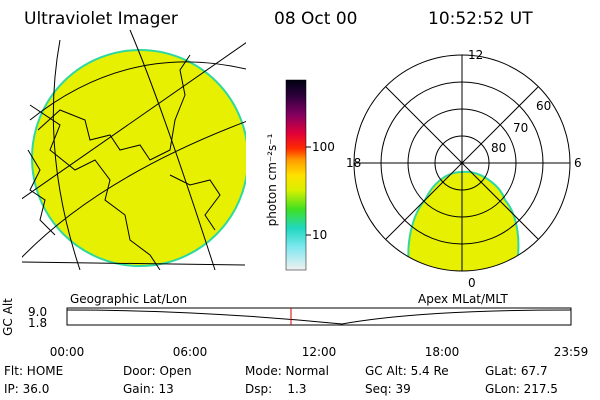 The width and height of the screenshot is (600, 400). I want to click on status-field: Seq: 39, so click(388, 389).